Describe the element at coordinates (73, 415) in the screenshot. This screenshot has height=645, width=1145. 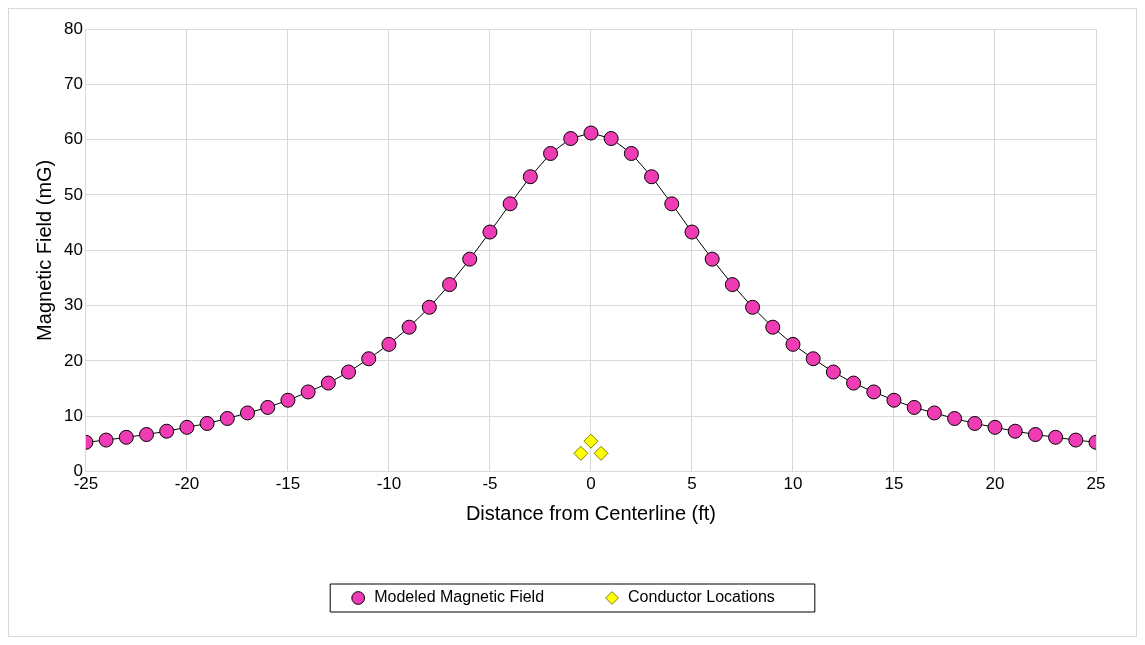
I see `y-tick-label: 10` at that location.